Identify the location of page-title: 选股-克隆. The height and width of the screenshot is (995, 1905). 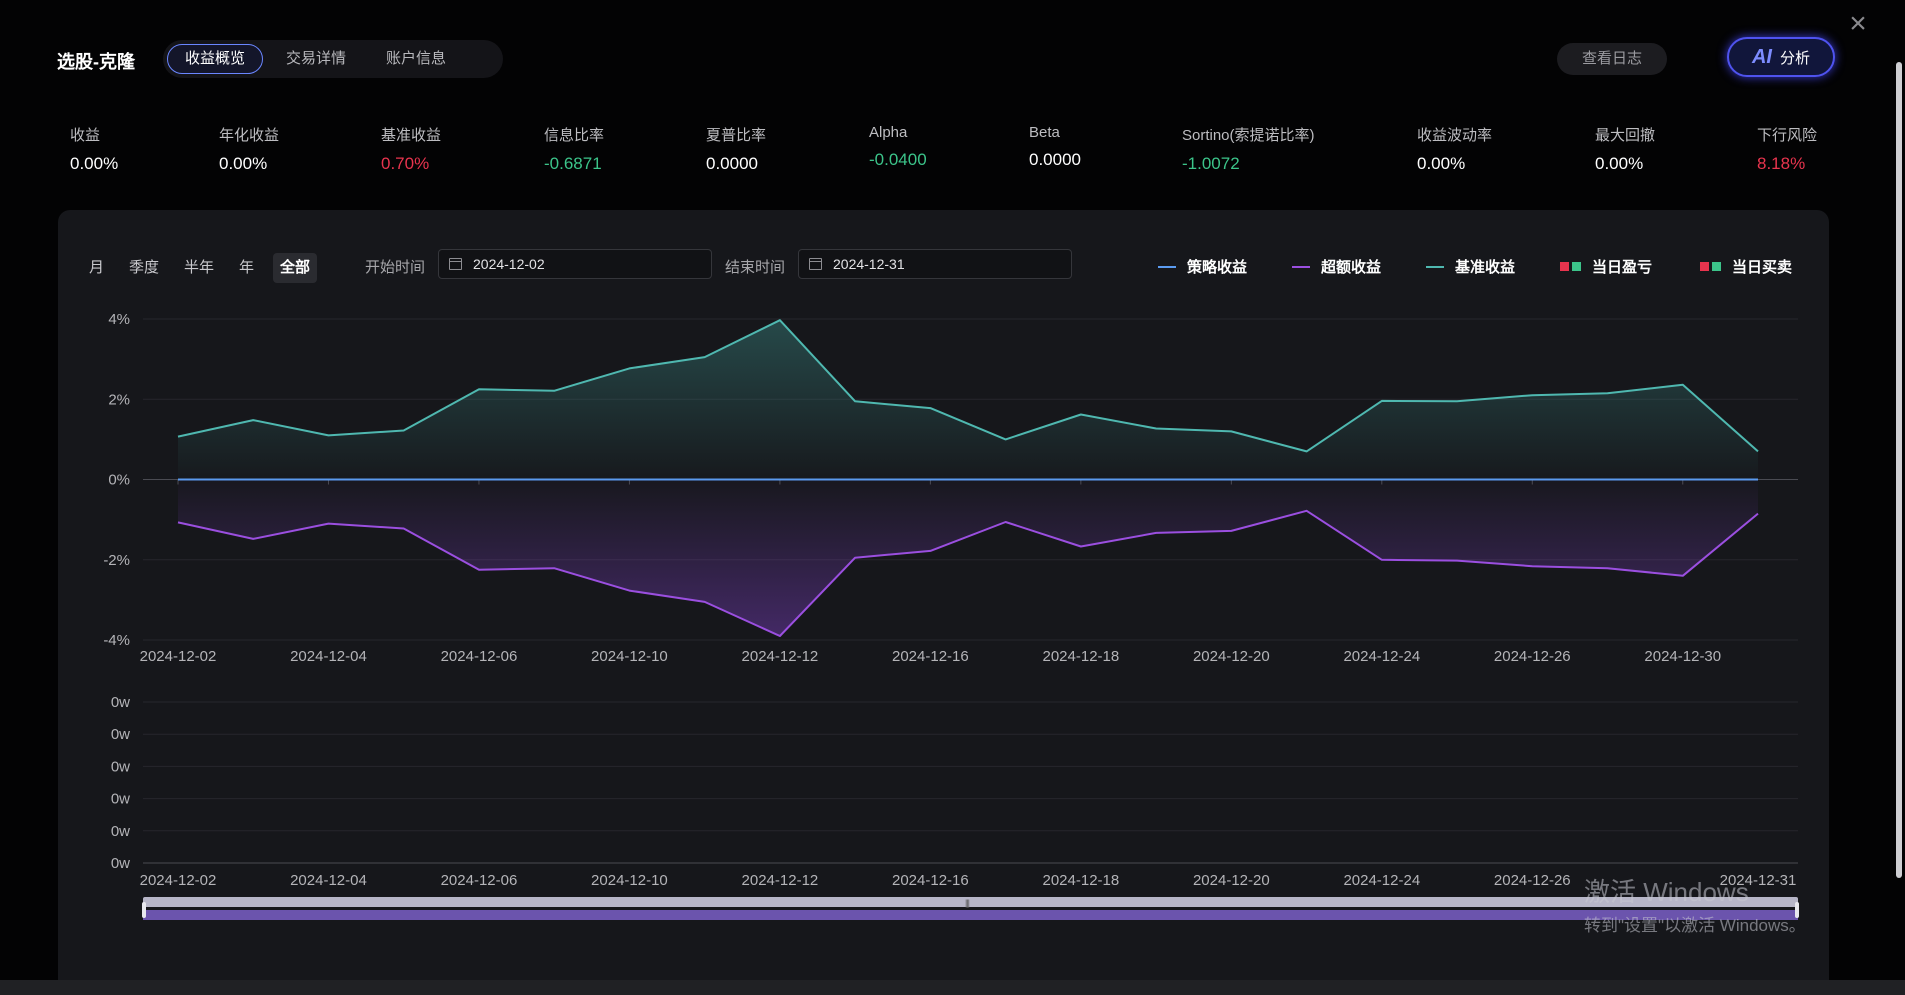
(96, 62).